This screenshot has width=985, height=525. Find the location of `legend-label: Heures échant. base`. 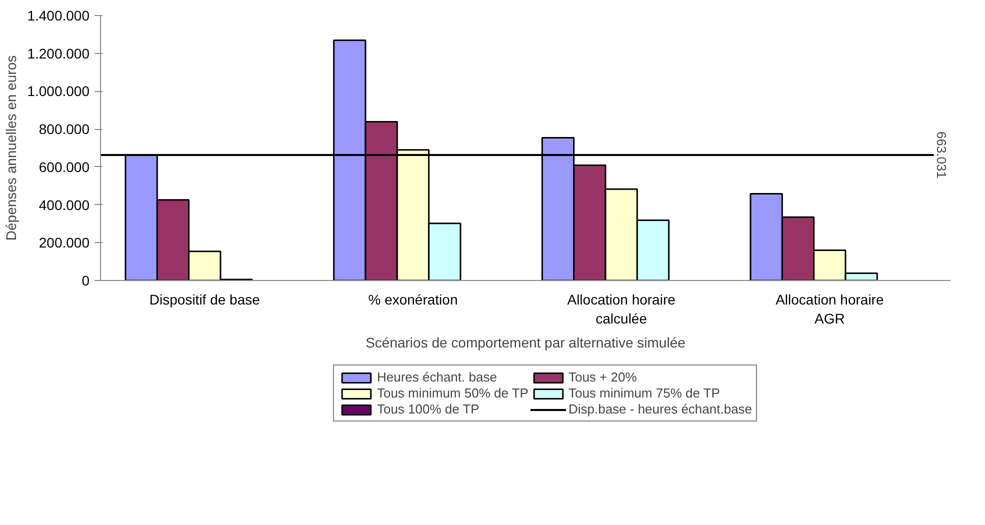

legend-label: Heures échant. base is located at coordinates (436, 377).